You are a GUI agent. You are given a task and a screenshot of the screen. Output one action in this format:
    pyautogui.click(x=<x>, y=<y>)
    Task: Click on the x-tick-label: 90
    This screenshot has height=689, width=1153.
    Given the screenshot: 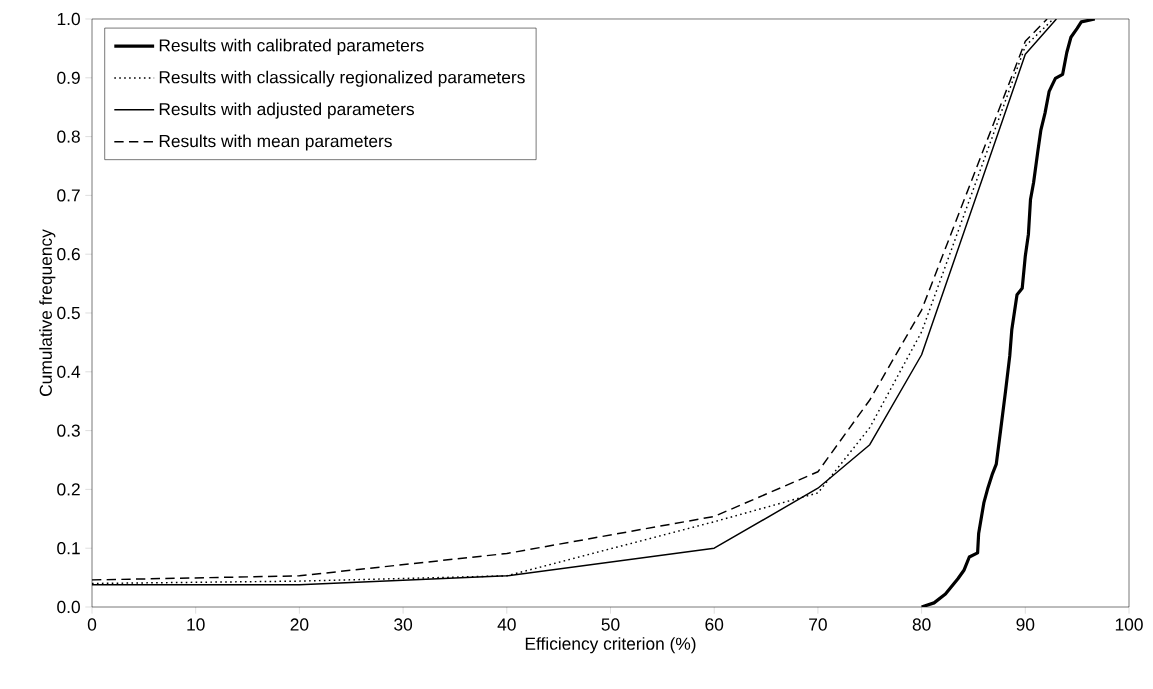 What is the action you would take?
    pyautogui.click(x=1025, y=624)
    